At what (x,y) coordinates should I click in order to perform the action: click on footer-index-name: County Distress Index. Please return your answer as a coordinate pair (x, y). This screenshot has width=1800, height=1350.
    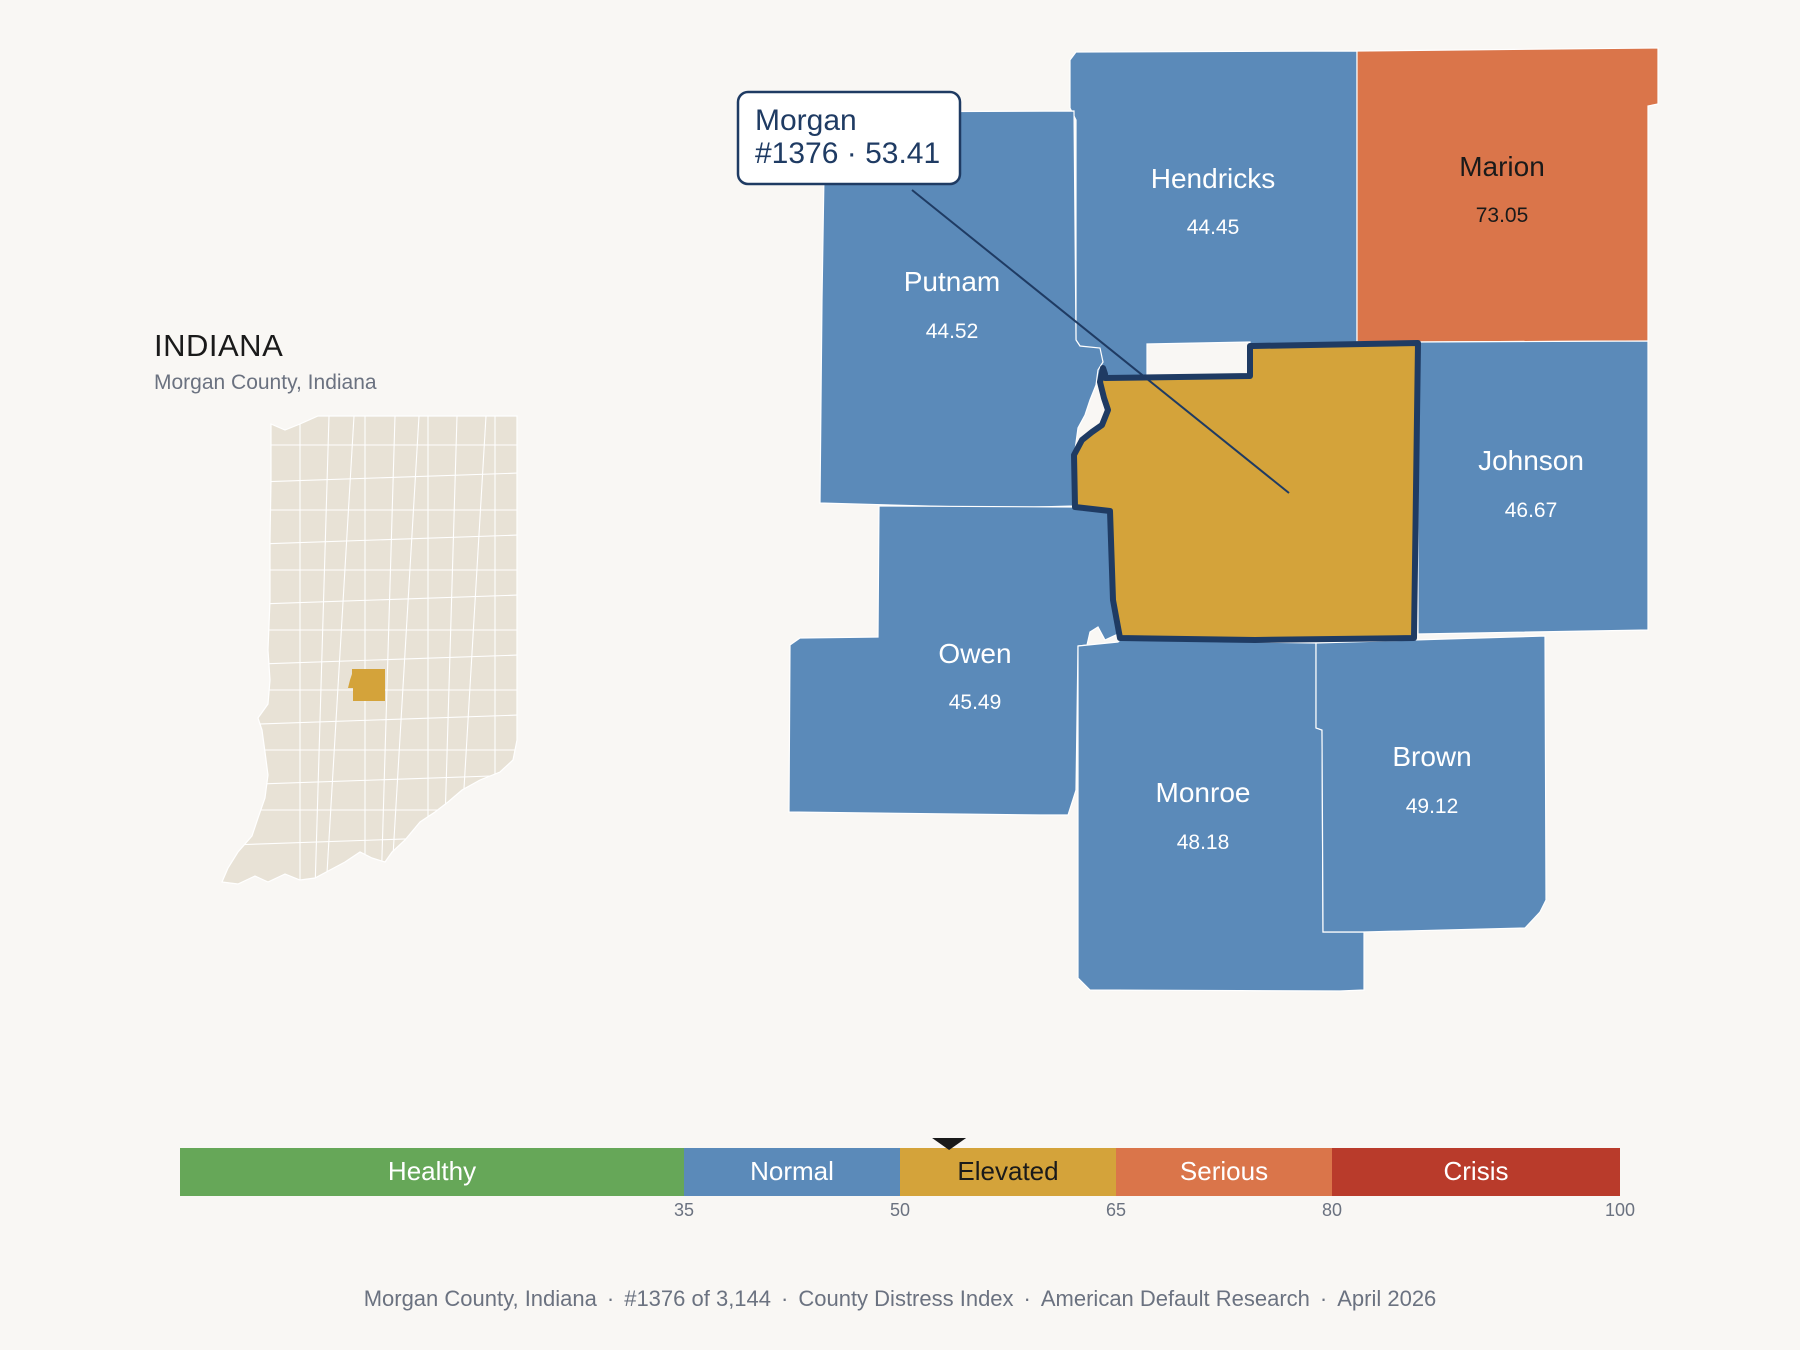
    Looking at the image, I should click on (906, 1298).